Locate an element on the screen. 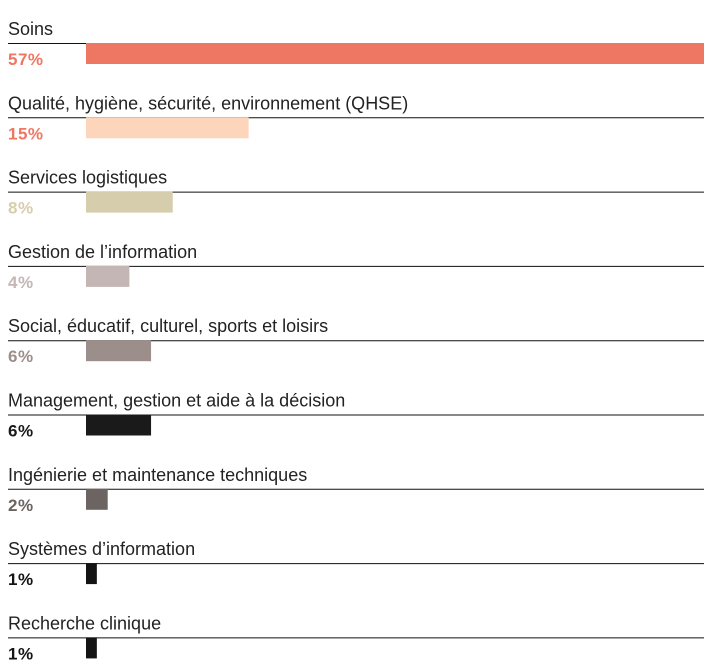  category-label: Systèmes d’information is located at coordinates (101, 549).